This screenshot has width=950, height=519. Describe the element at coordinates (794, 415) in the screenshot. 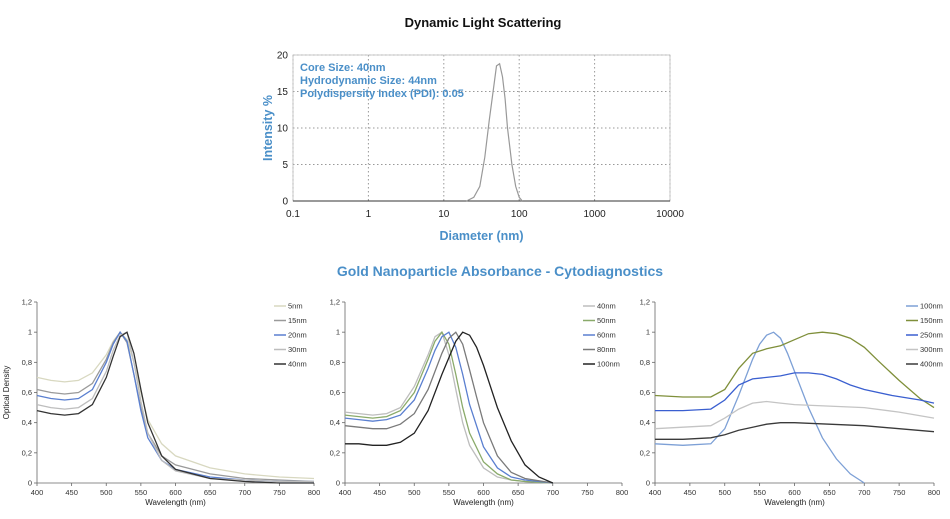

I see `series-line-300nm` at that location.